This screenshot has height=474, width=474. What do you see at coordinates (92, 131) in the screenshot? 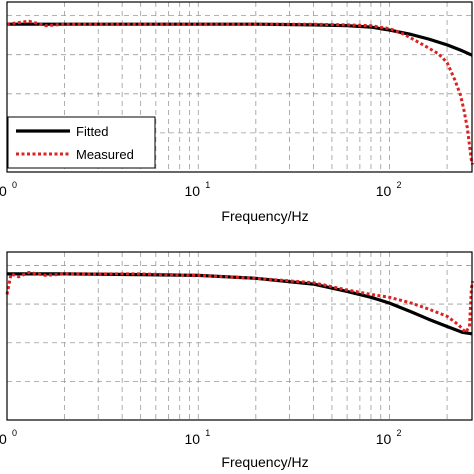
I see `legend-label-fitted: Fitted` at bounding box center [92, 131].